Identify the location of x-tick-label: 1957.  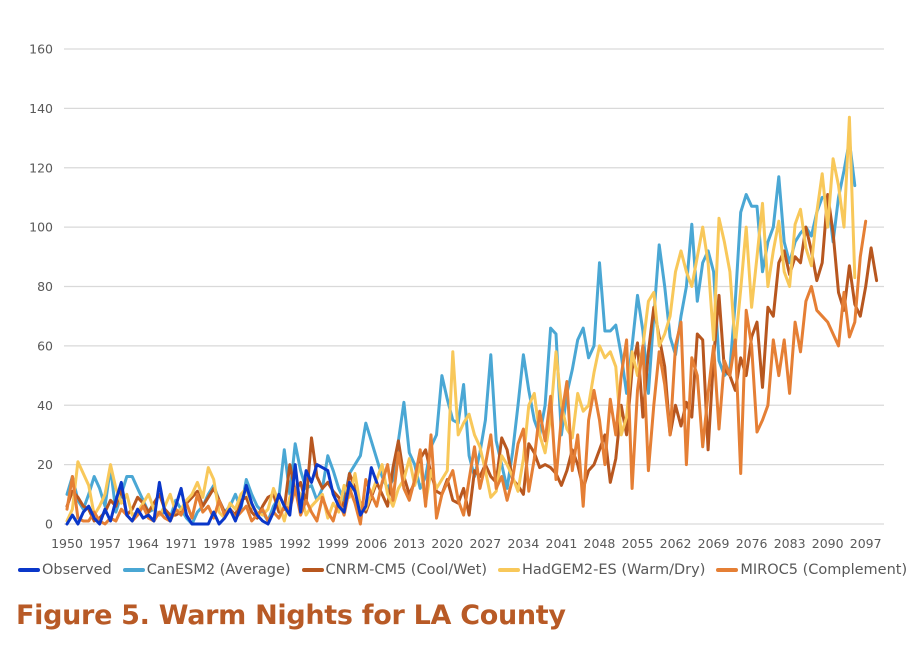
(105, 543).